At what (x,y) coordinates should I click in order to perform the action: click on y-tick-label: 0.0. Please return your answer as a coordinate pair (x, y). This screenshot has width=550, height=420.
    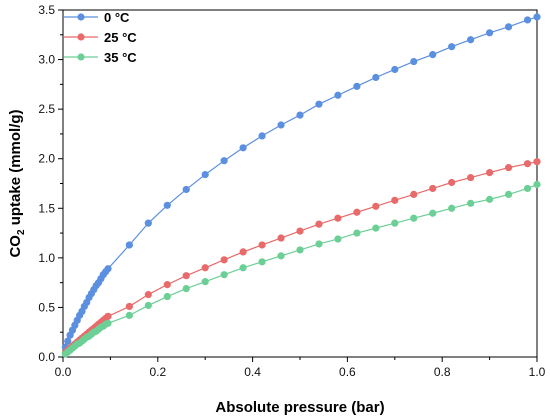
    Looking at the image, I should click on (46, 357).